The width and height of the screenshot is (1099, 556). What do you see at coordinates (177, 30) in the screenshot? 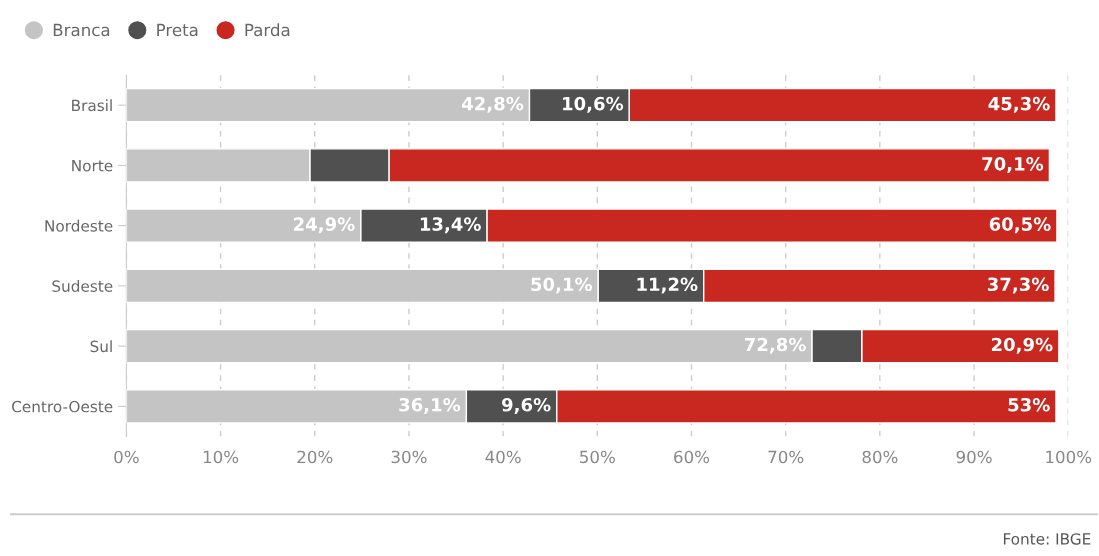
I see `legend-label: Preta` at bounding box center [177, 30].